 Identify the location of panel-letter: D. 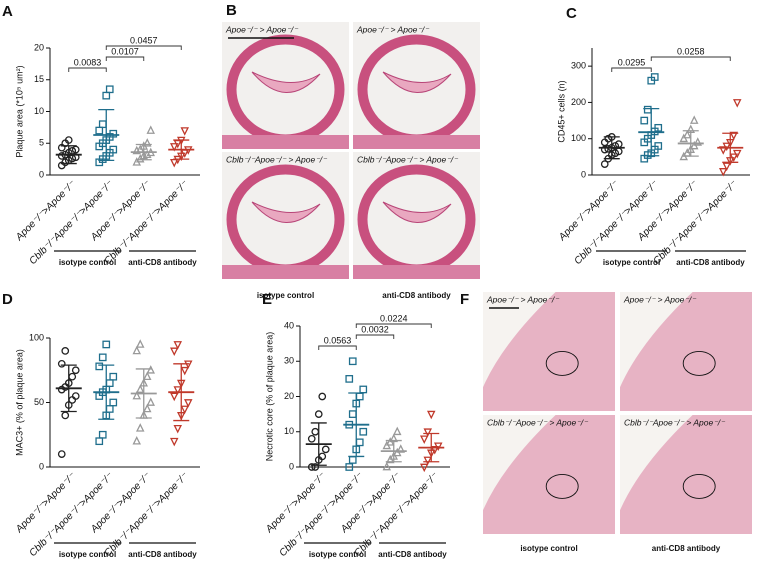
(7, 299).